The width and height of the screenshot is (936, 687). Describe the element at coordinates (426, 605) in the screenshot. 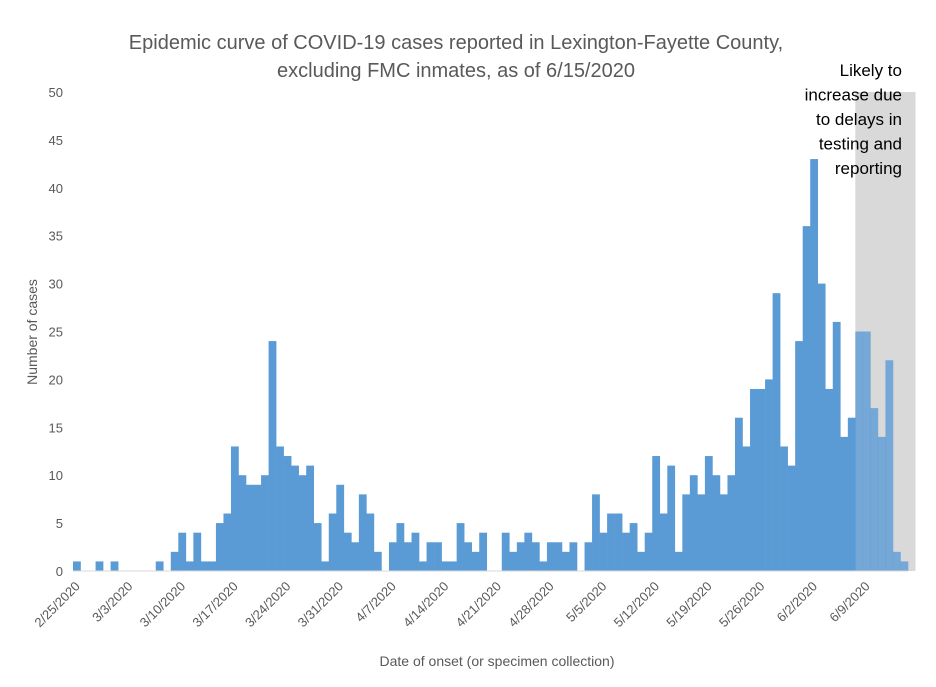

I see `x-tick-label: 4/14/2020` at that location.